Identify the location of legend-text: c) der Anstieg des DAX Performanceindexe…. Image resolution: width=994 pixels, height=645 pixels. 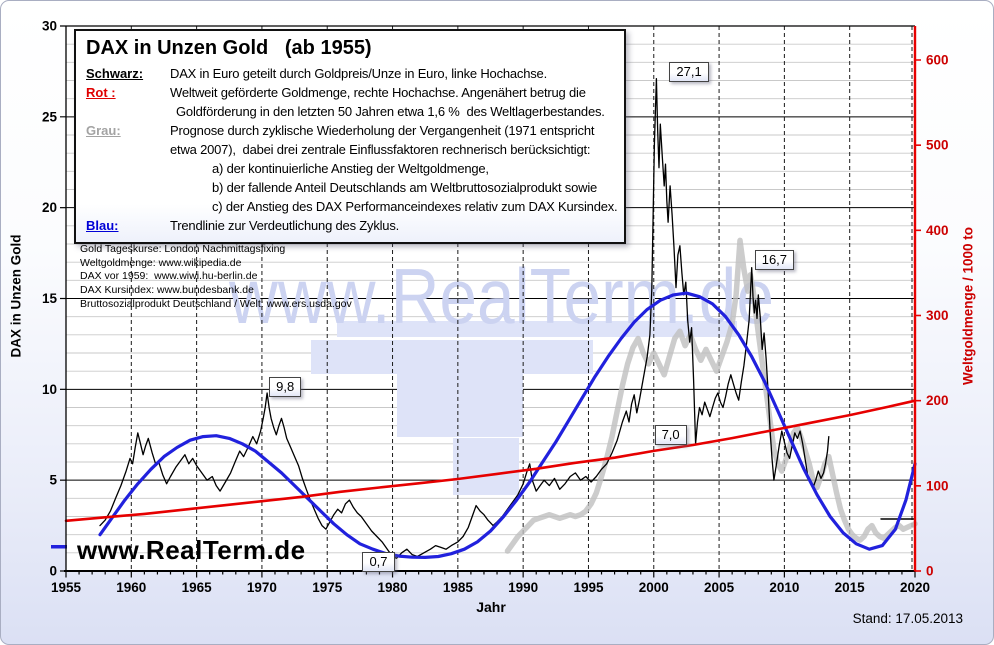
(415, 206).